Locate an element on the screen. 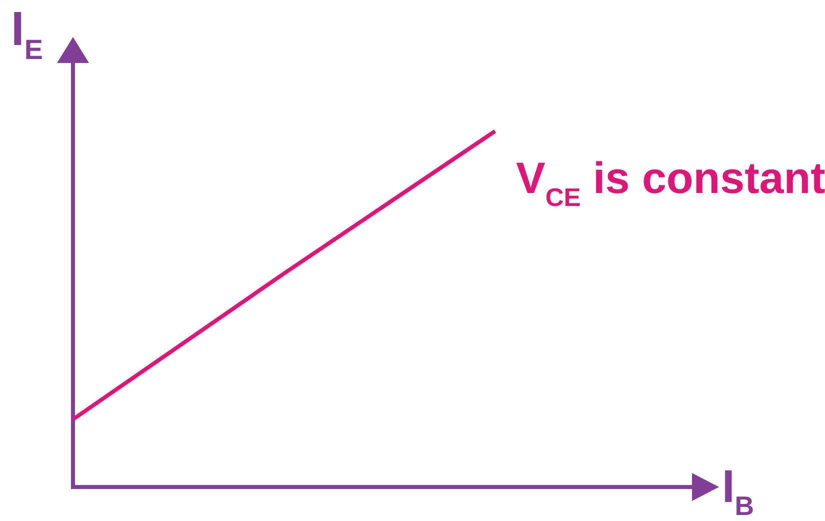  y-axis-title: I$_{E}$ is located at coordinates (27, 34).